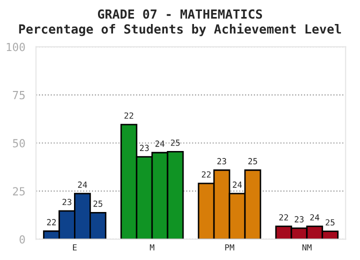 The image size is (360, 260). I want to click on y-tick-label: 75, so click(18, 95).